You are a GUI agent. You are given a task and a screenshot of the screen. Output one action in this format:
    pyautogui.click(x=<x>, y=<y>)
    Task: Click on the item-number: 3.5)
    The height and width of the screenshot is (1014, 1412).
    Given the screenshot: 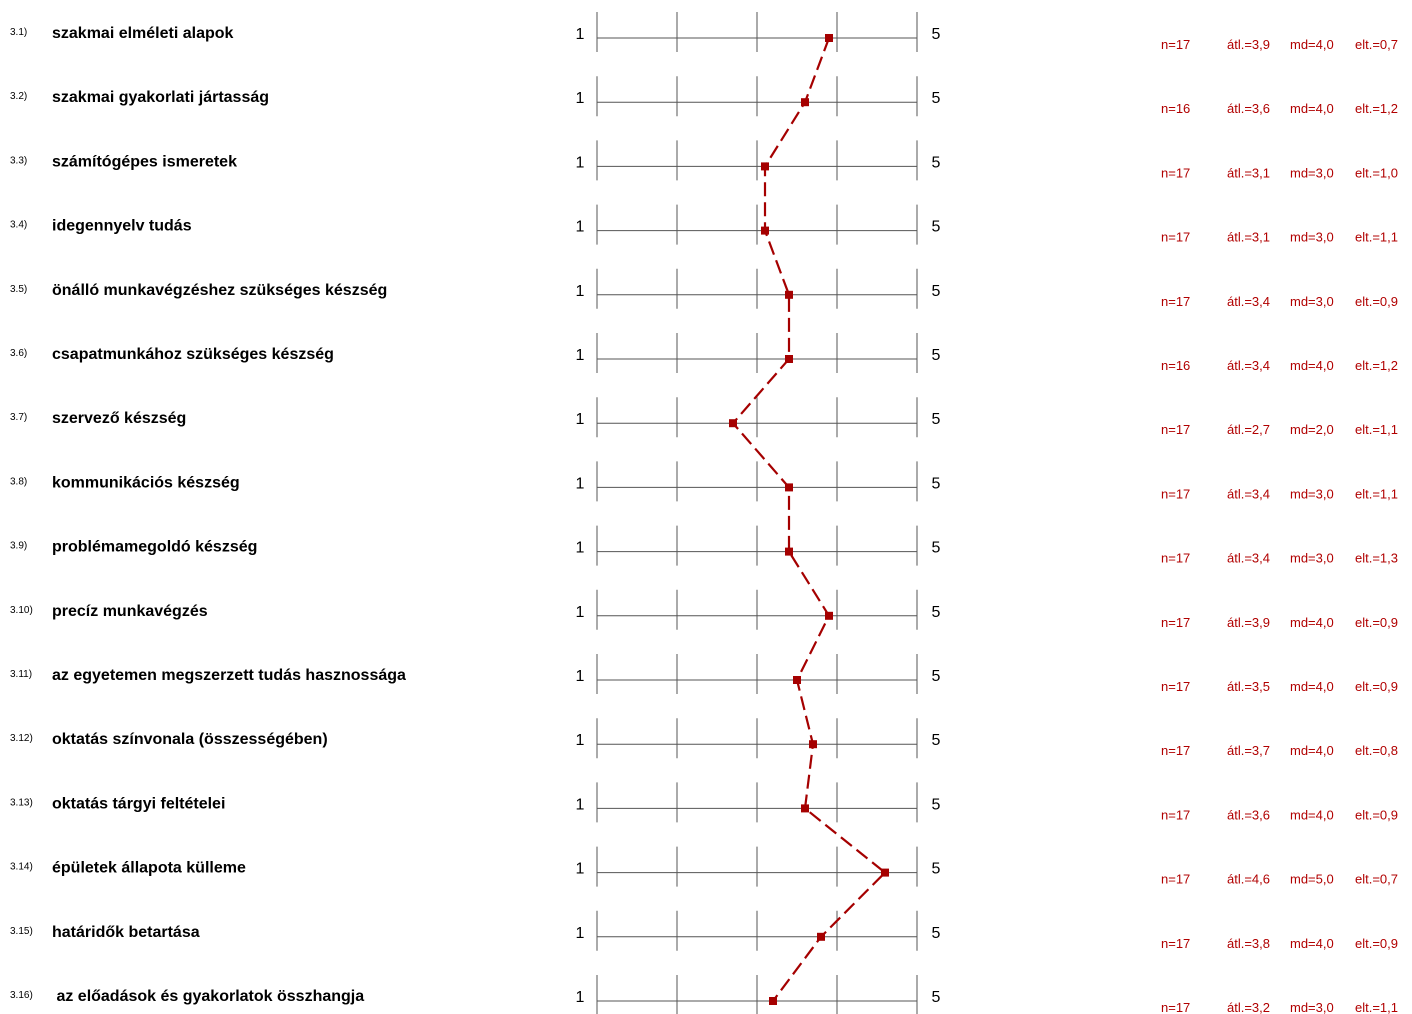 What is the action you would take?
    pyautogui.click(x=18, y=289)
    